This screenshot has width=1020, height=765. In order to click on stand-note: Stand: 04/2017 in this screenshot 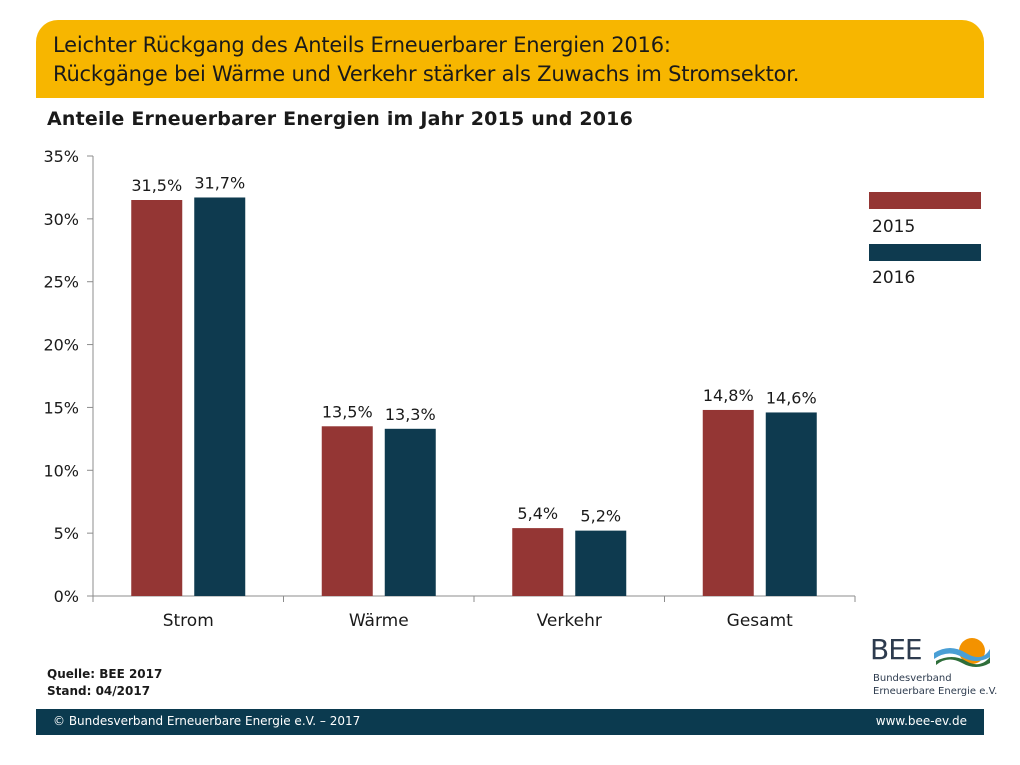, I will do `click(99, 691)`.